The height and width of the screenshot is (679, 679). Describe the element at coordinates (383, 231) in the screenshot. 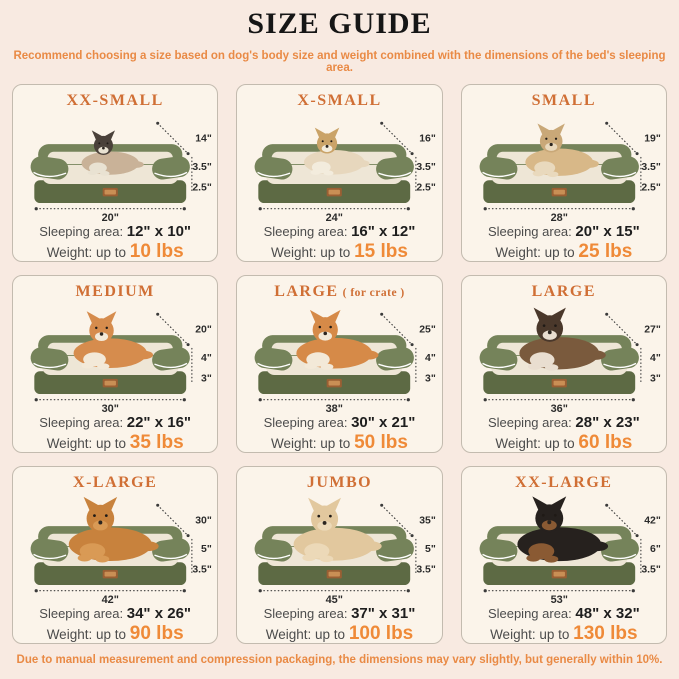

I see `sleeping-area-value: 16" x 12"` at that location.